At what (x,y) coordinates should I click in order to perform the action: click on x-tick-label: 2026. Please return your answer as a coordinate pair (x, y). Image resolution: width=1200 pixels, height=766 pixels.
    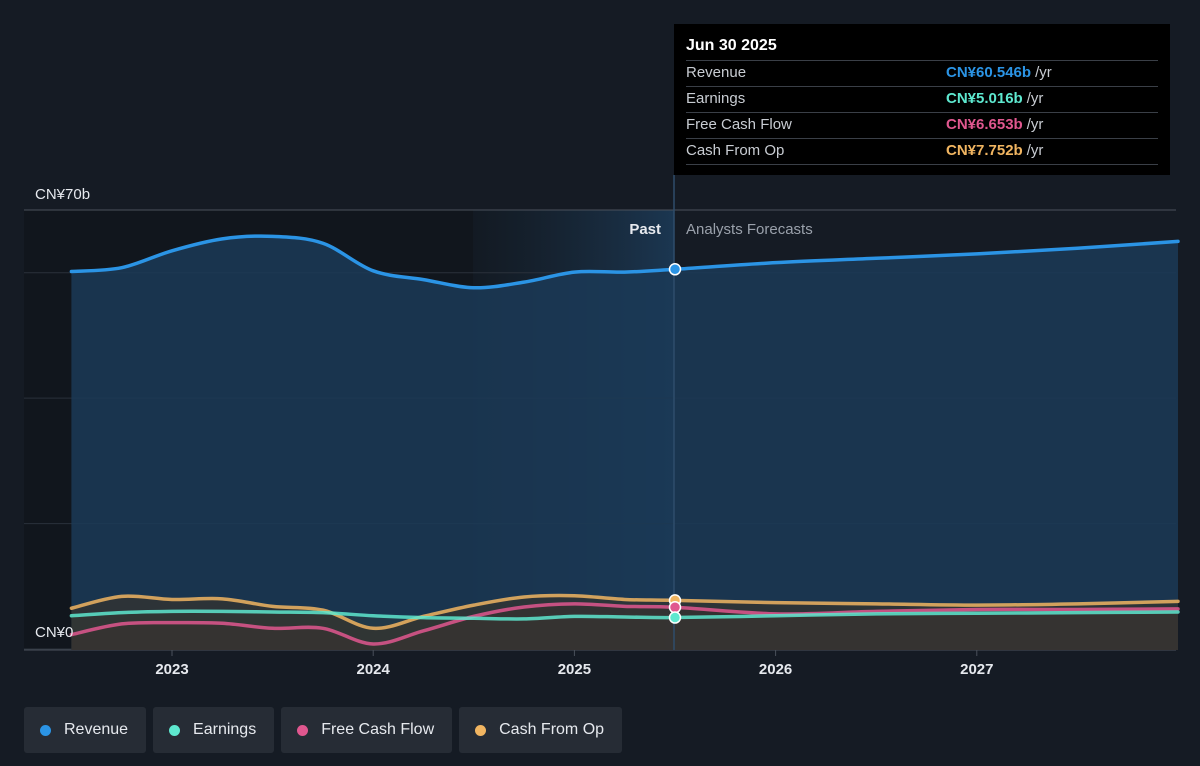
    Looking at the image, I should click on (775, 669).